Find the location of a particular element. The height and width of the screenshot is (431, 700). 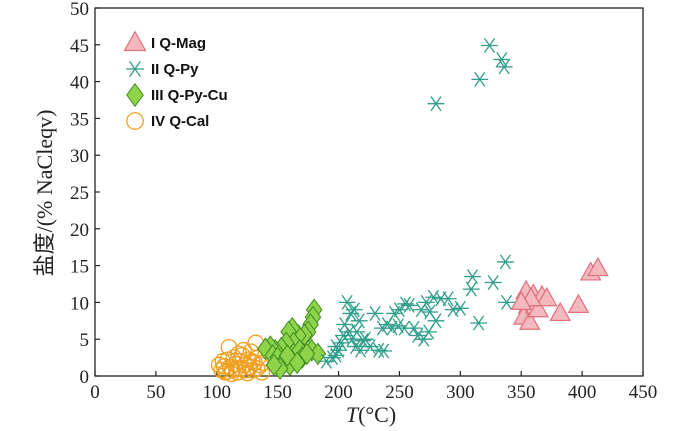

series-triangle is located at coordinates (559, 293).